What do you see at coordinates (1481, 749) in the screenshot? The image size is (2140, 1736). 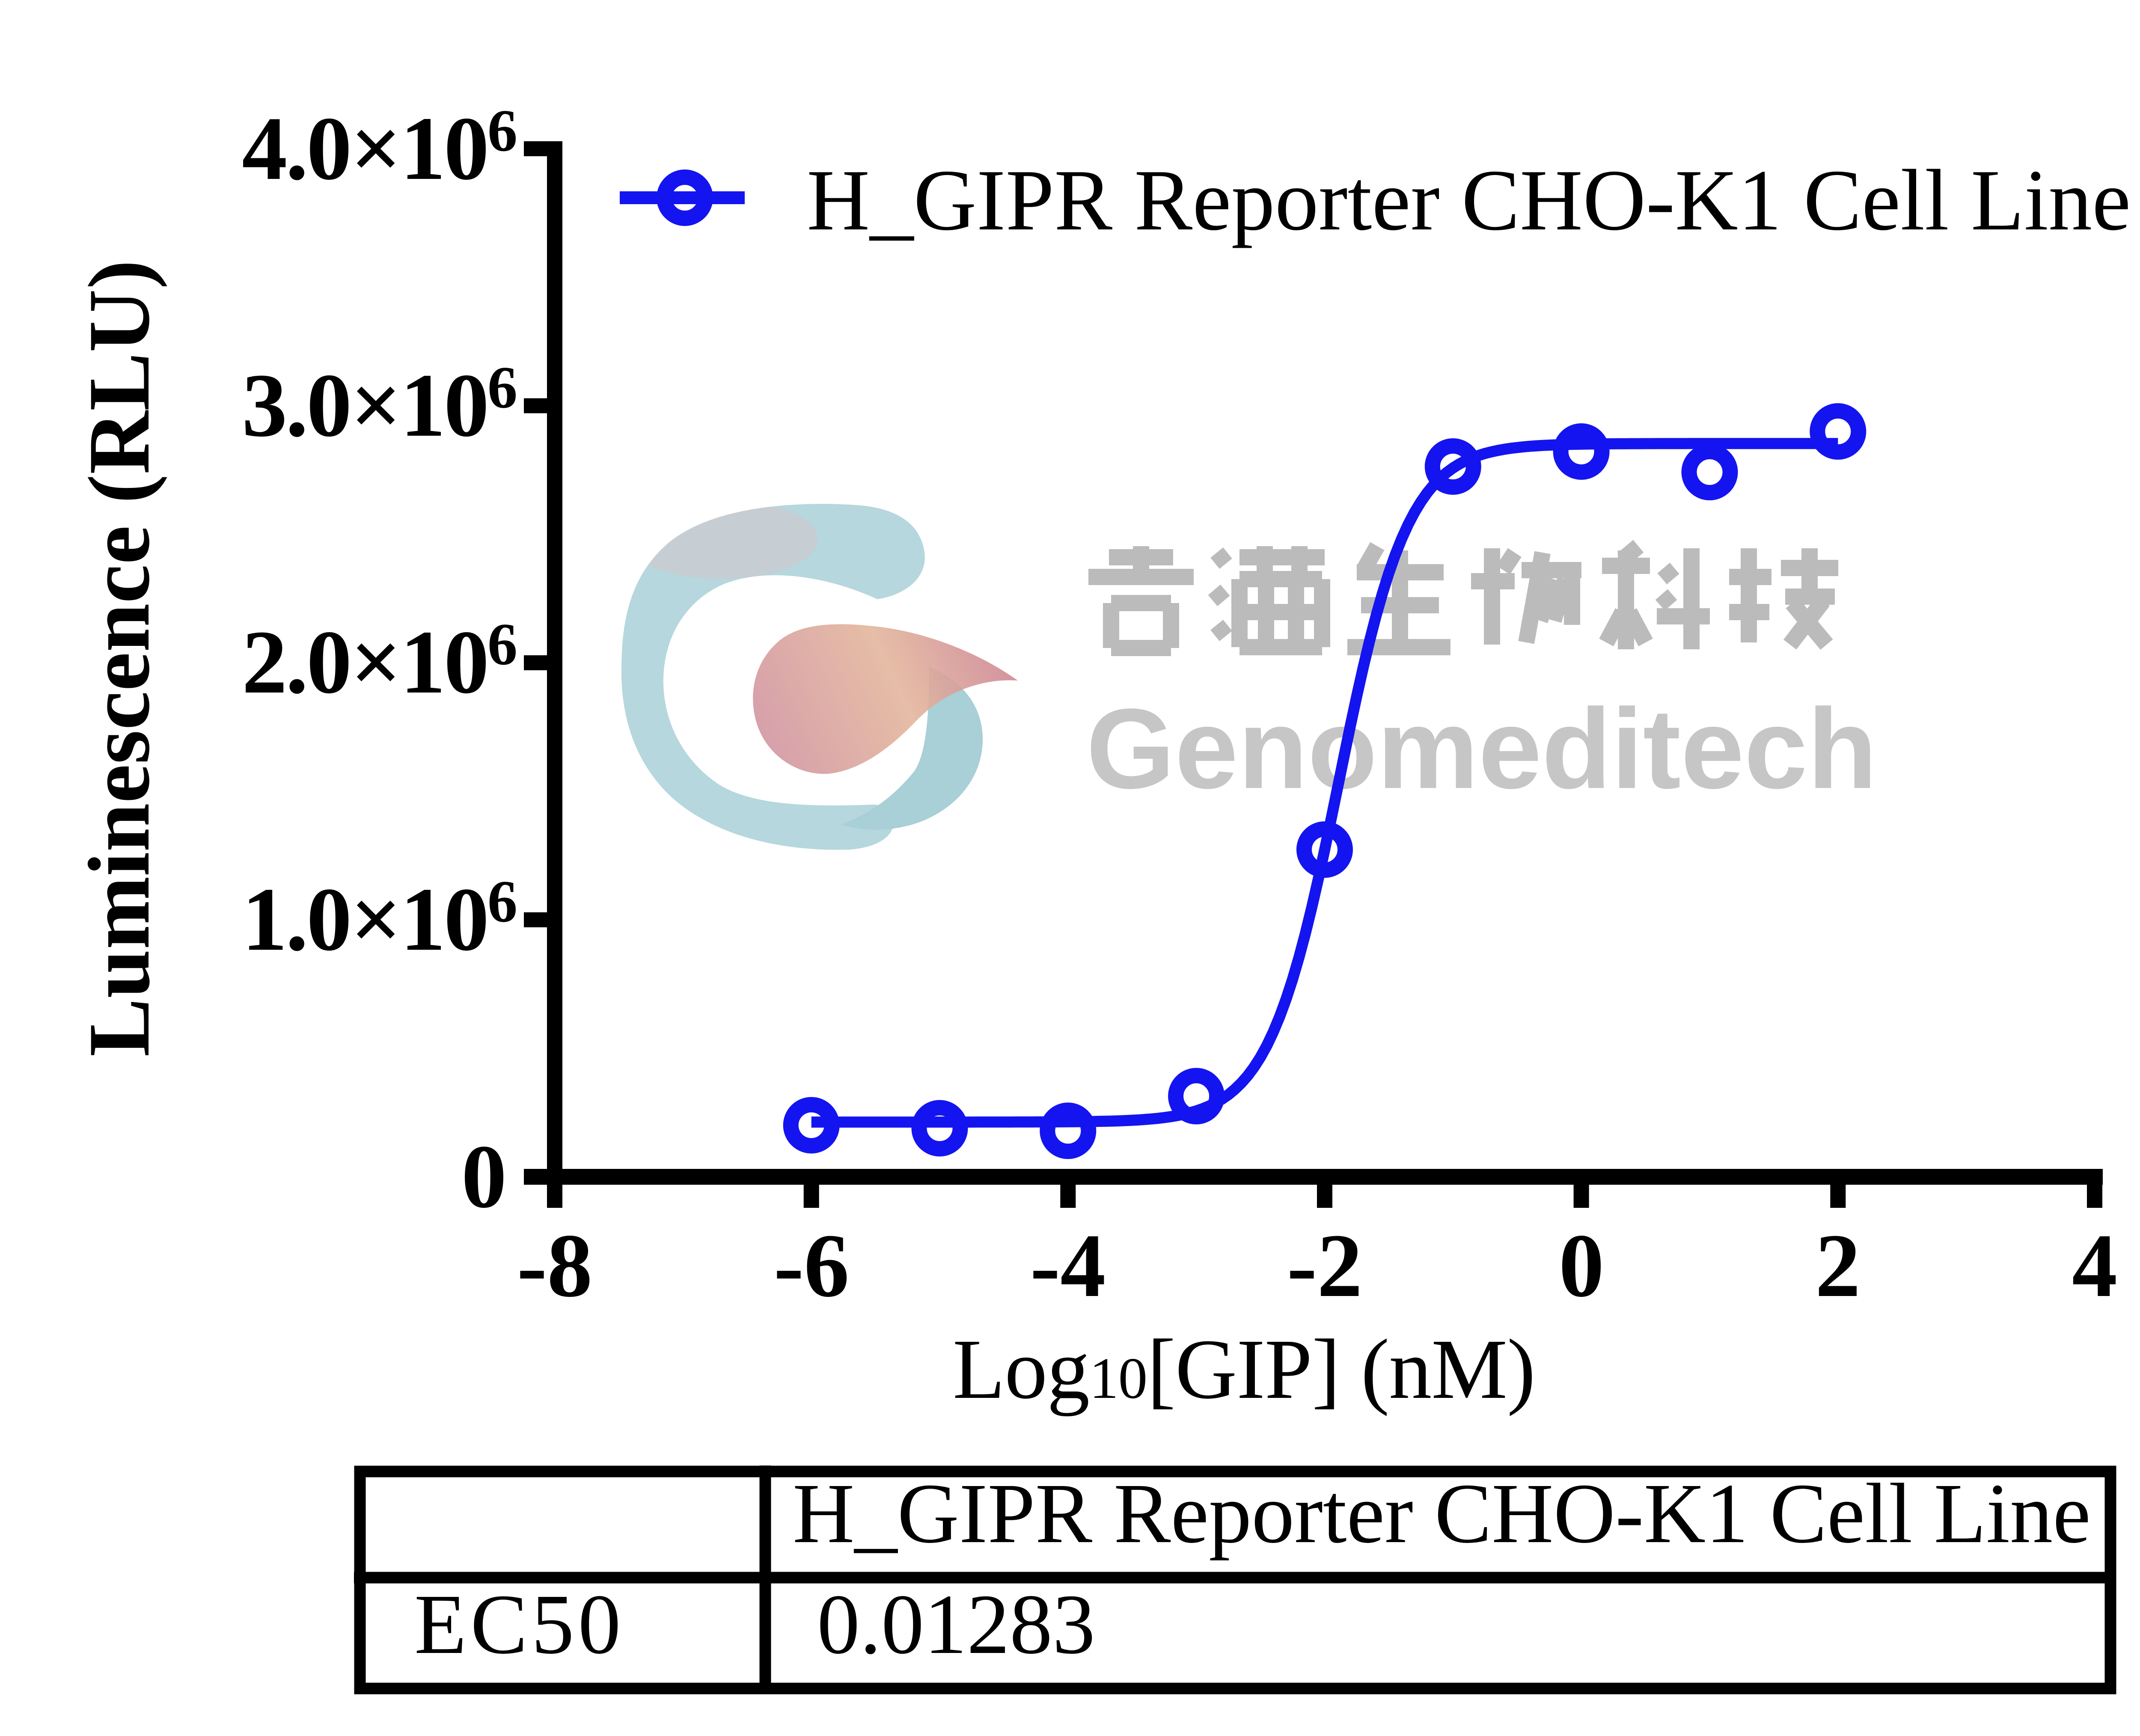 I see `svg-text: Genomeditech` at bounding box center [1481, 749].